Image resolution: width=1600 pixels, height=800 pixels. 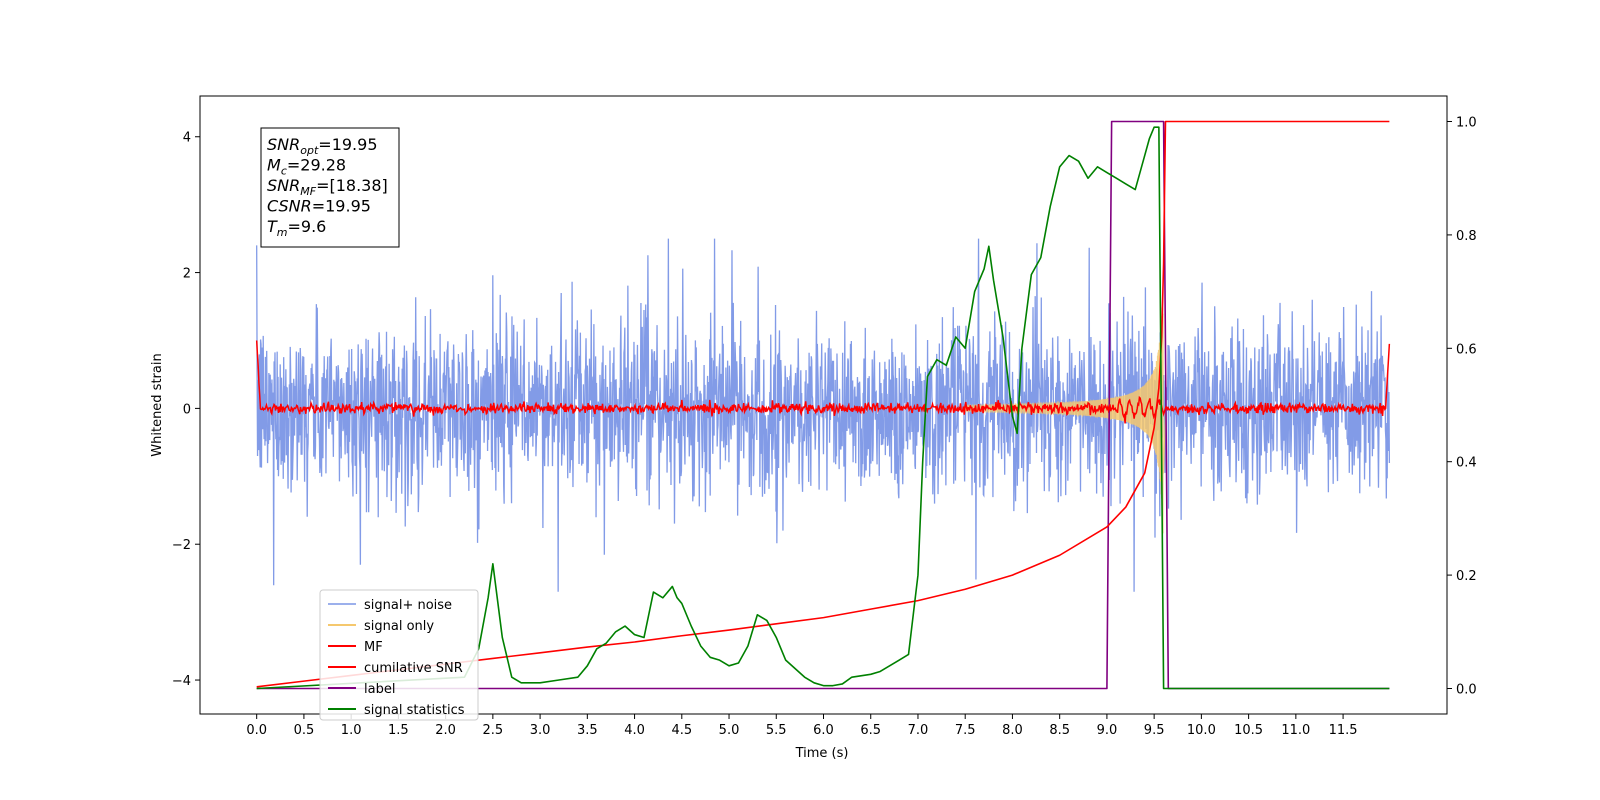 What do you see at coordinates (398, 730) in the screenshot?
I see `x-tick-label: 1.5` at bounding box center [398, 730].